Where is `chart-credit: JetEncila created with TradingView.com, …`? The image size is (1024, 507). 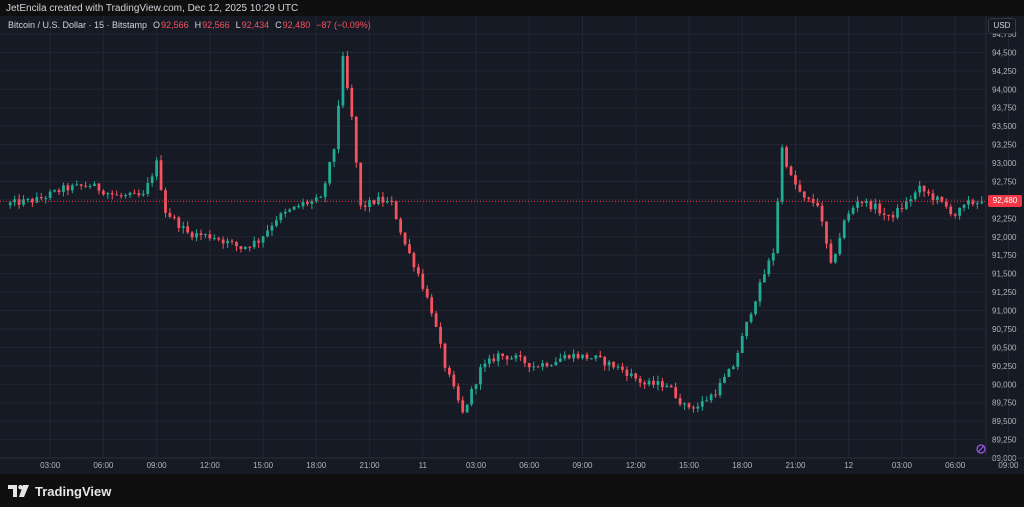 chart-credit: JetEncila created with TradingView.com, … is located at coordinates (152, 8).